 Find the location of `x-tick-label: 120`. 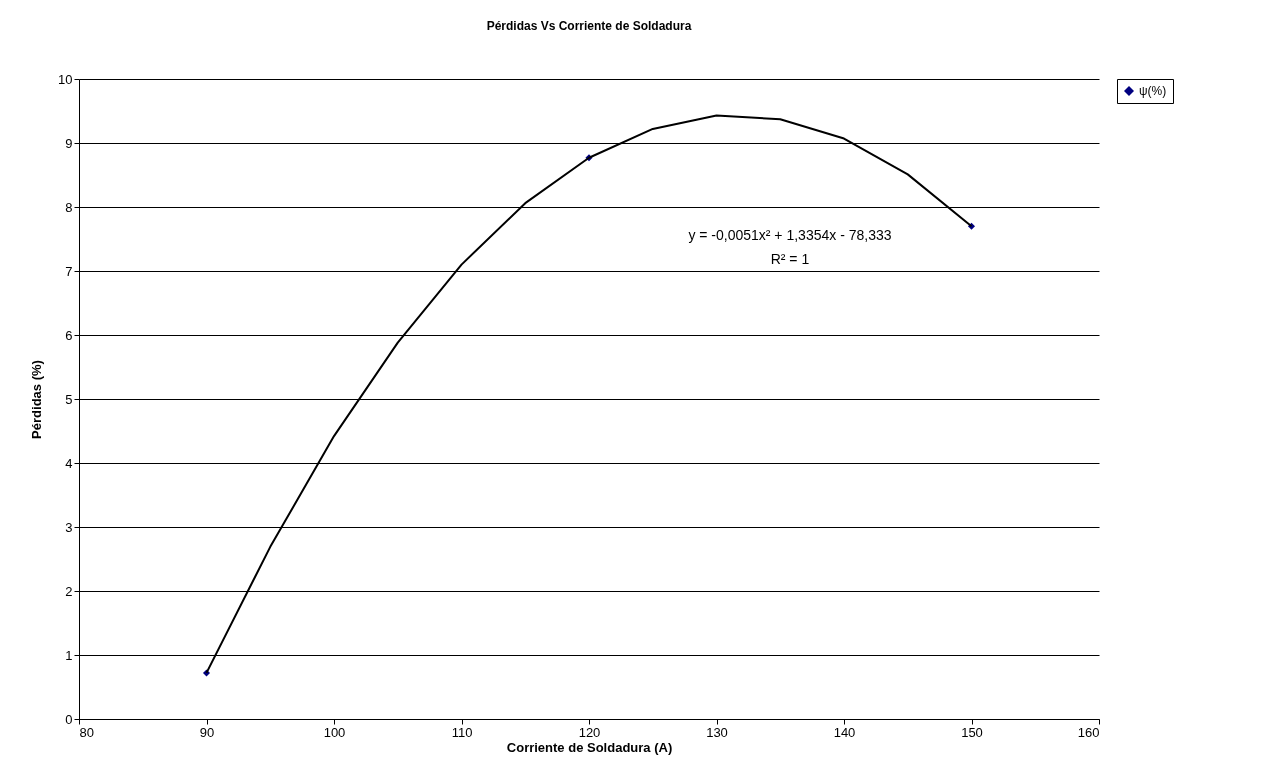

x-tick-label: 120 is located at coordinates (589, 732).